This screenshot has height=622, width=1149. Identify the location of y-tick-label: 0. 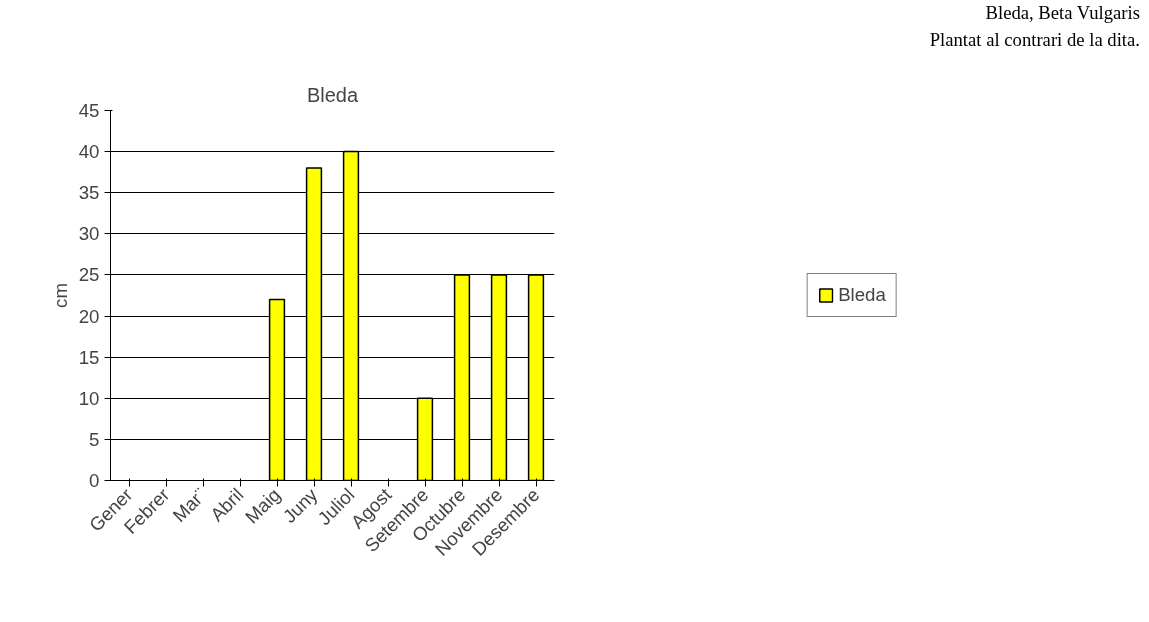
(94, 480).